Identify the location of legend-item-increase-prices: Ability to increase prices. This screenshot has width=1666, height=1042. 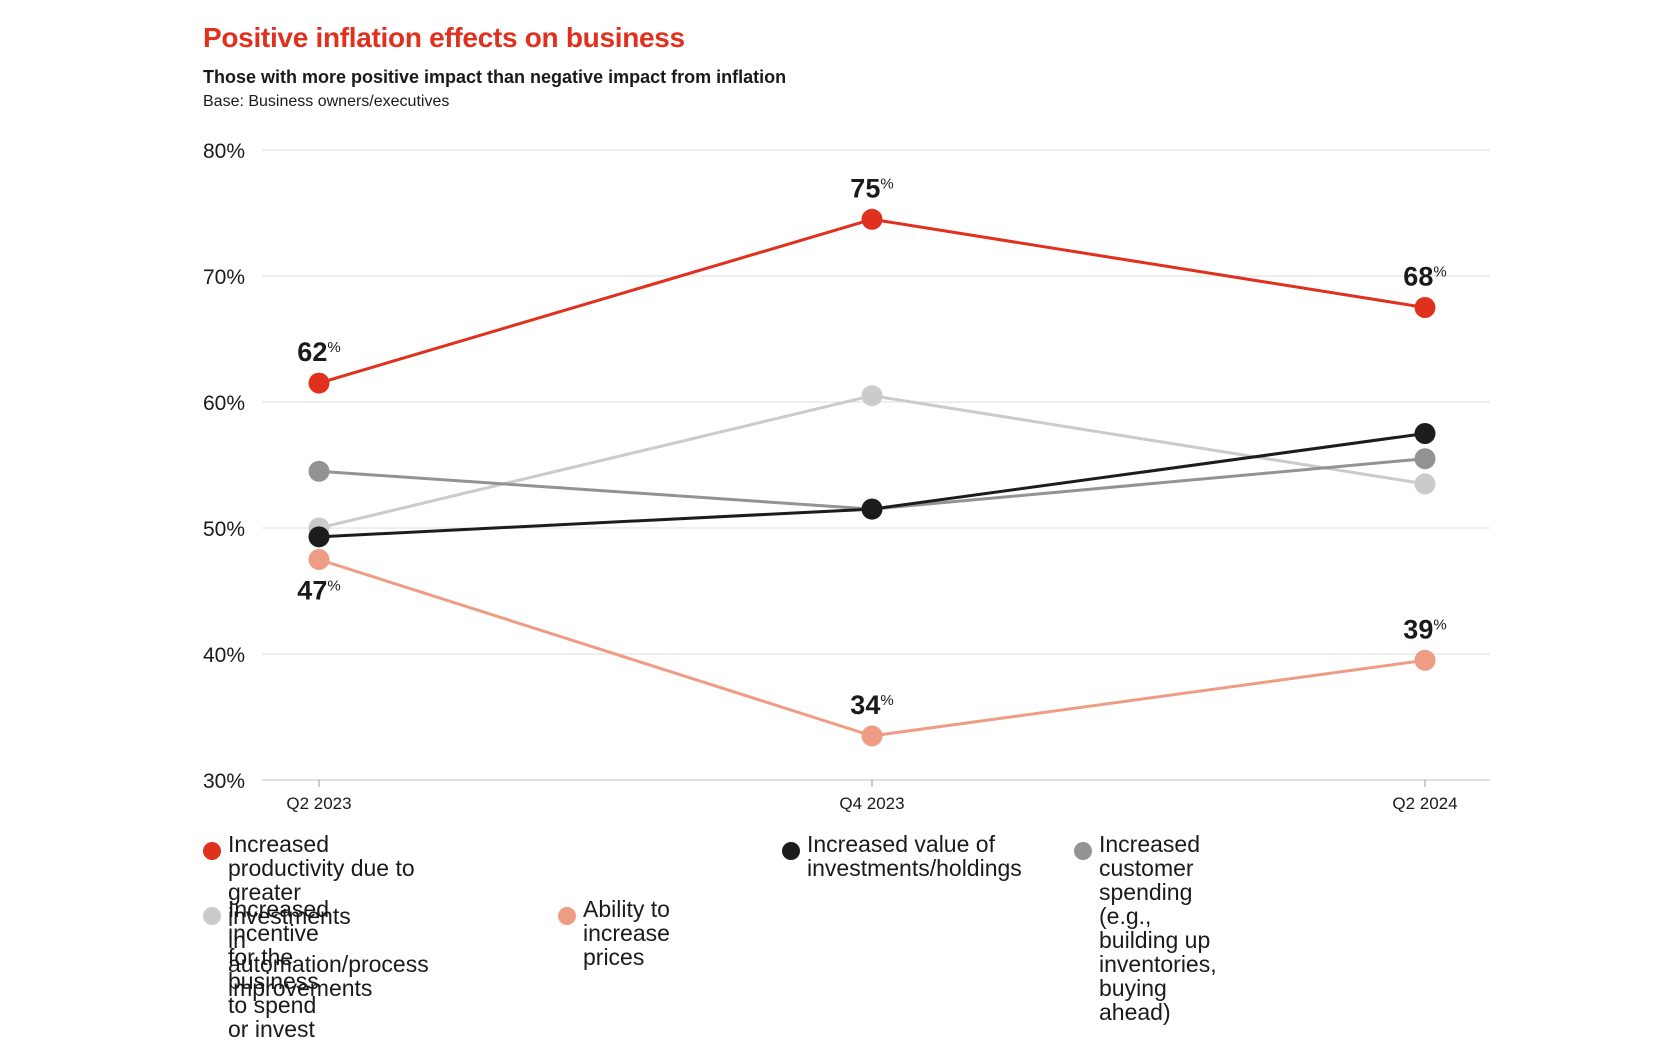
(614, 933).